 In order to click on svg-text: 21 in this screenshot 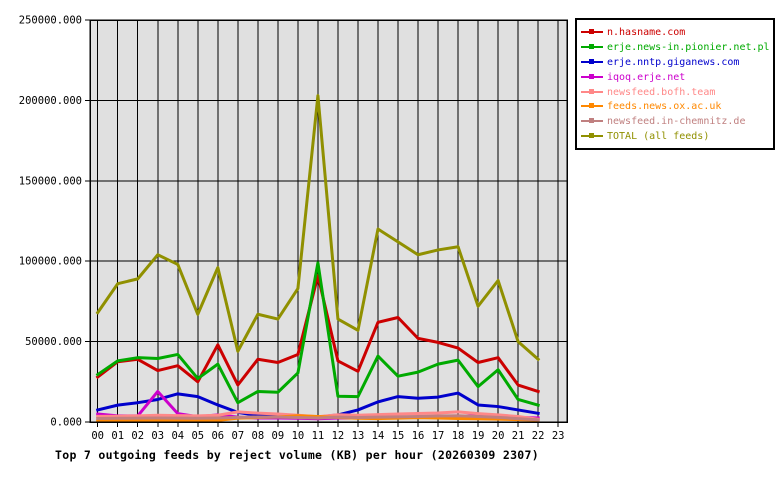, I will do `click(518, 436)`.